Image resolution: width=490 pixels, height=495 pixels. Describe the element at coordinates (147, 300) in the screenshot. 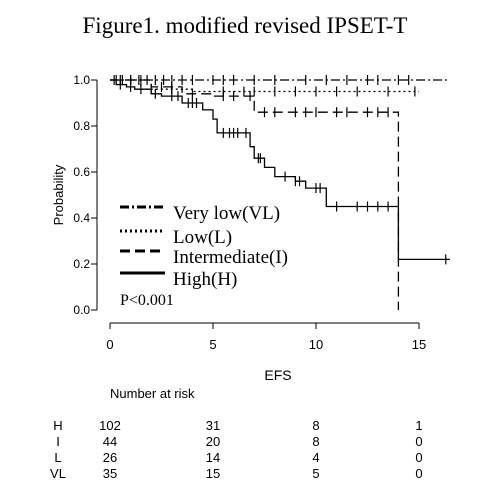

I see `p-value-annotation: P<0.001` at that location.